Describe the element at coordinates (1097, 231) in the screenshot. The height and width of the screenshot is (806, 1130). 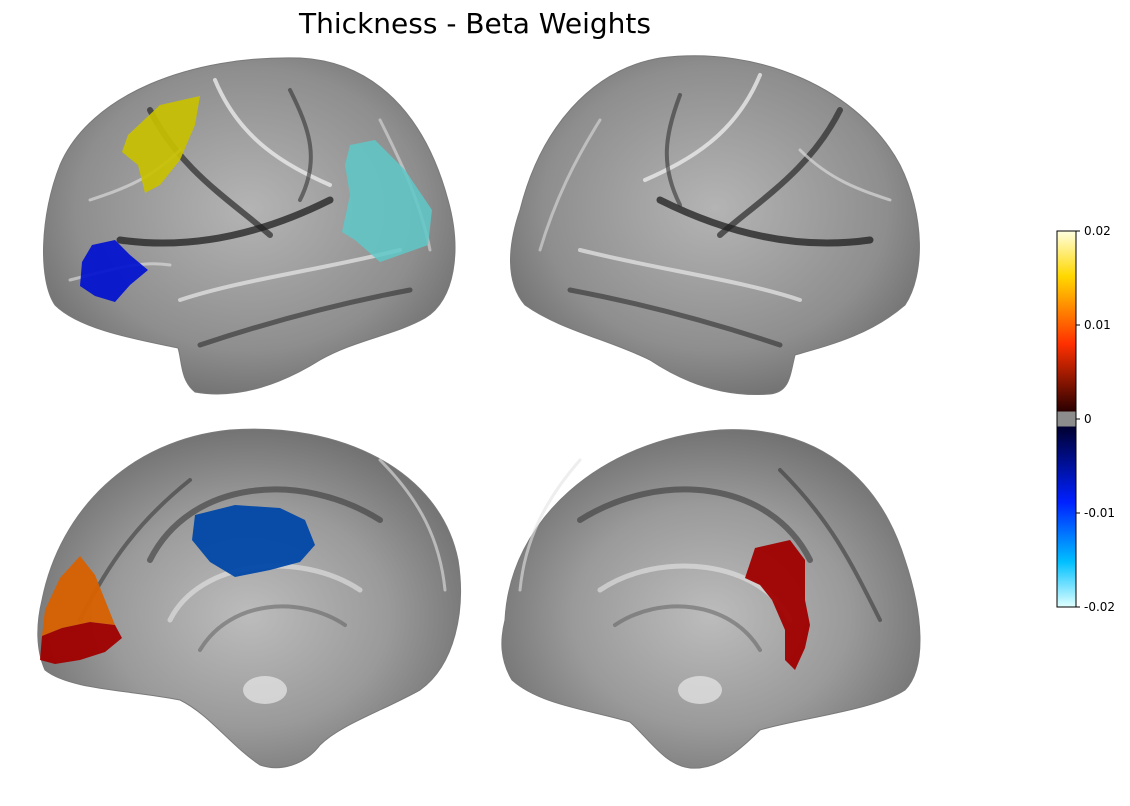
I see `colorbar-tick-label: 0.02` at that location.